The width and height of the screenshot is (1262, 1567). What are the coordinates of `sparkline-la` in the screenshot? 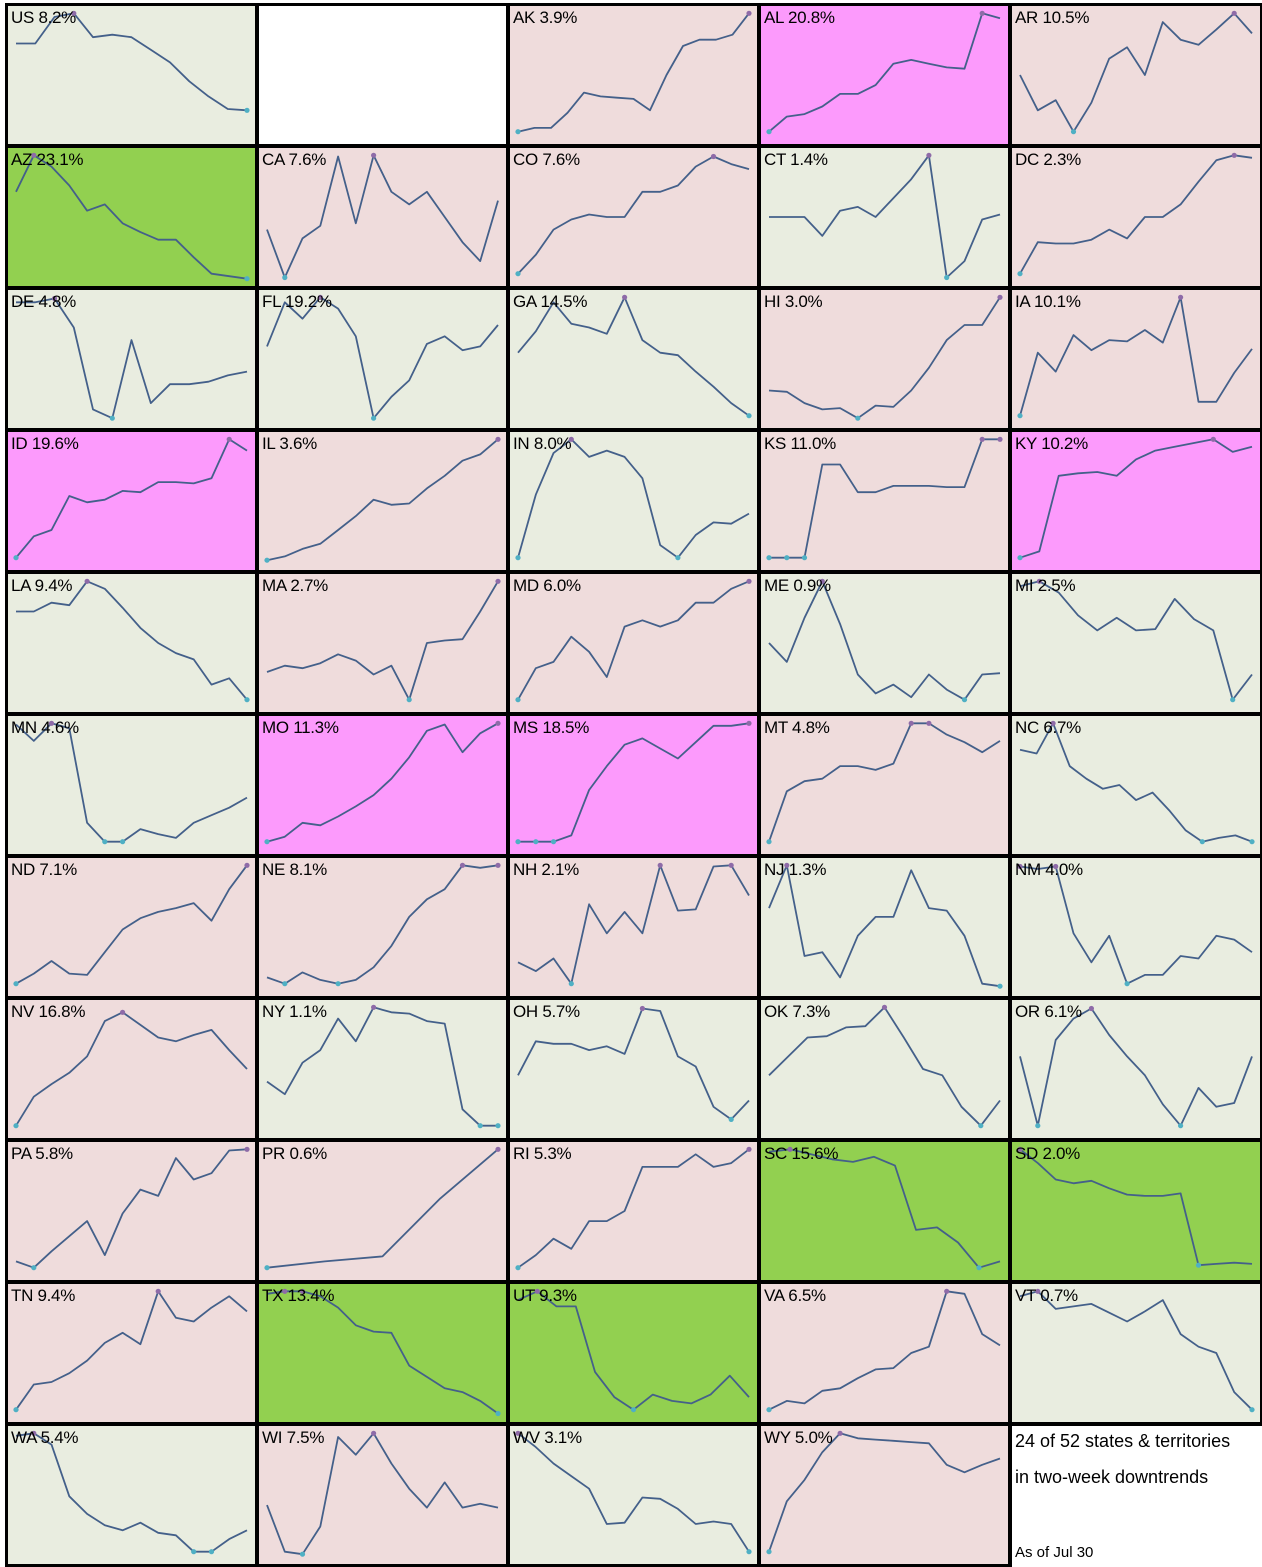 It's located at (133, 640).